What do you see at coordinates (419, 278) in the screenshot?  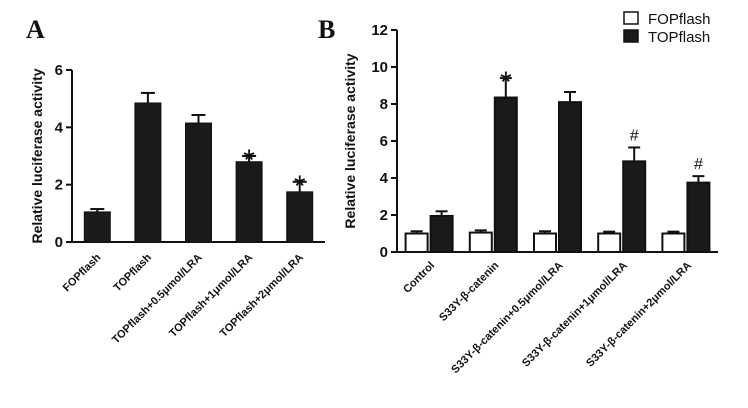 I see `panel-b-category-label: Control` at bounding box center [419, 278].